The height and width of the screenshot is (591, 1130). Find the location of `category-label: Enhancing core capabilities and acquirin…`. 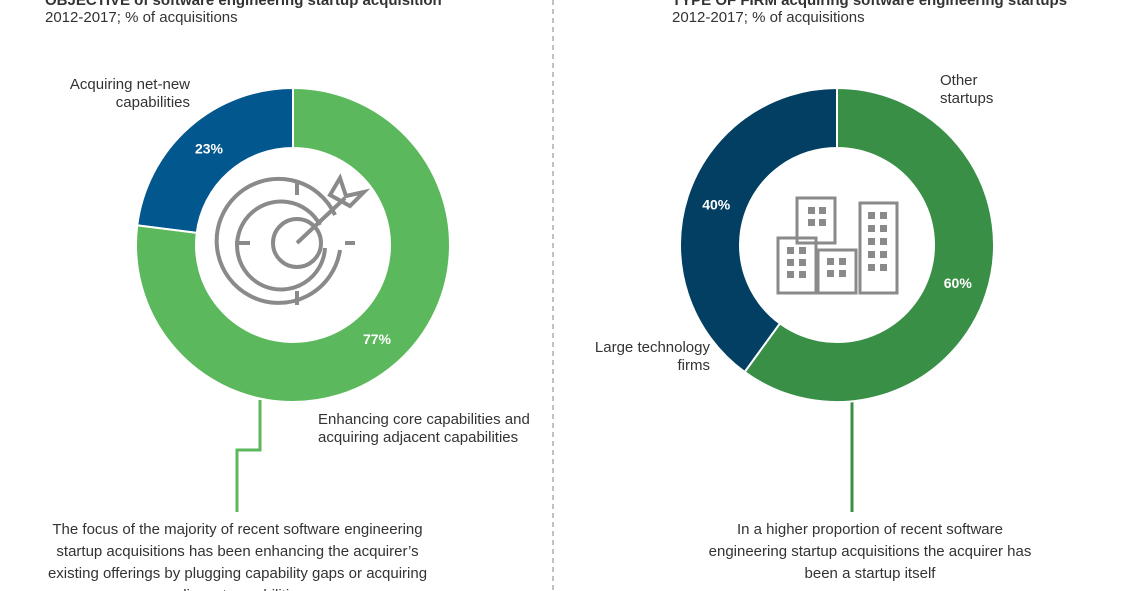

category-label: Enhancing core capabilities and acquirin… is located at coordinates (424, 428).